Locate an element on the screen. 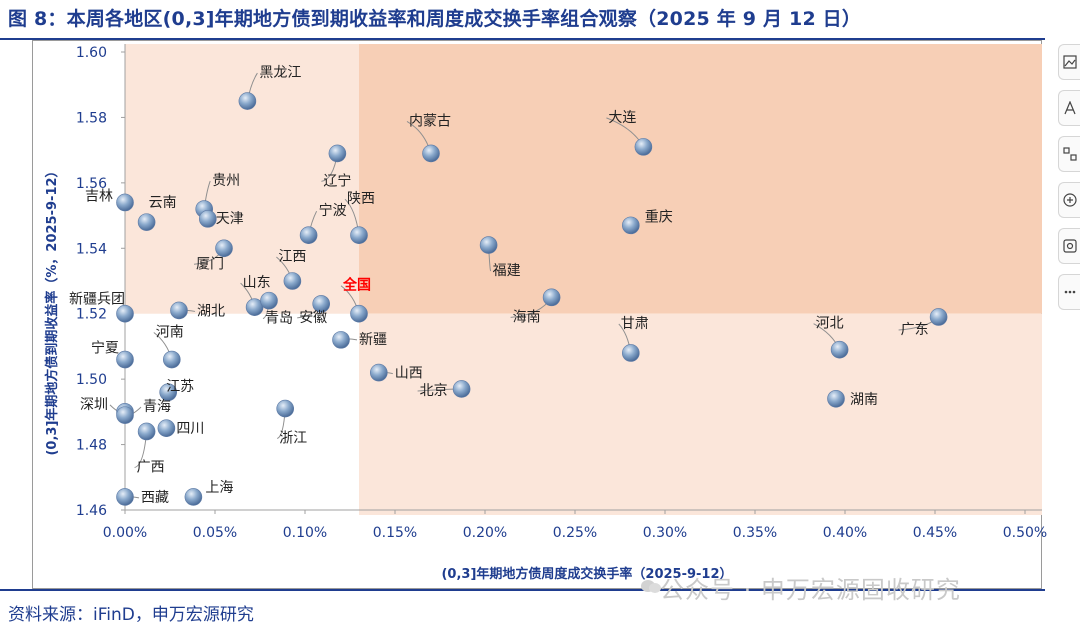 The image size is (1080, 629). y-tick-label: 1.50 is located at coordinates (91, 380).